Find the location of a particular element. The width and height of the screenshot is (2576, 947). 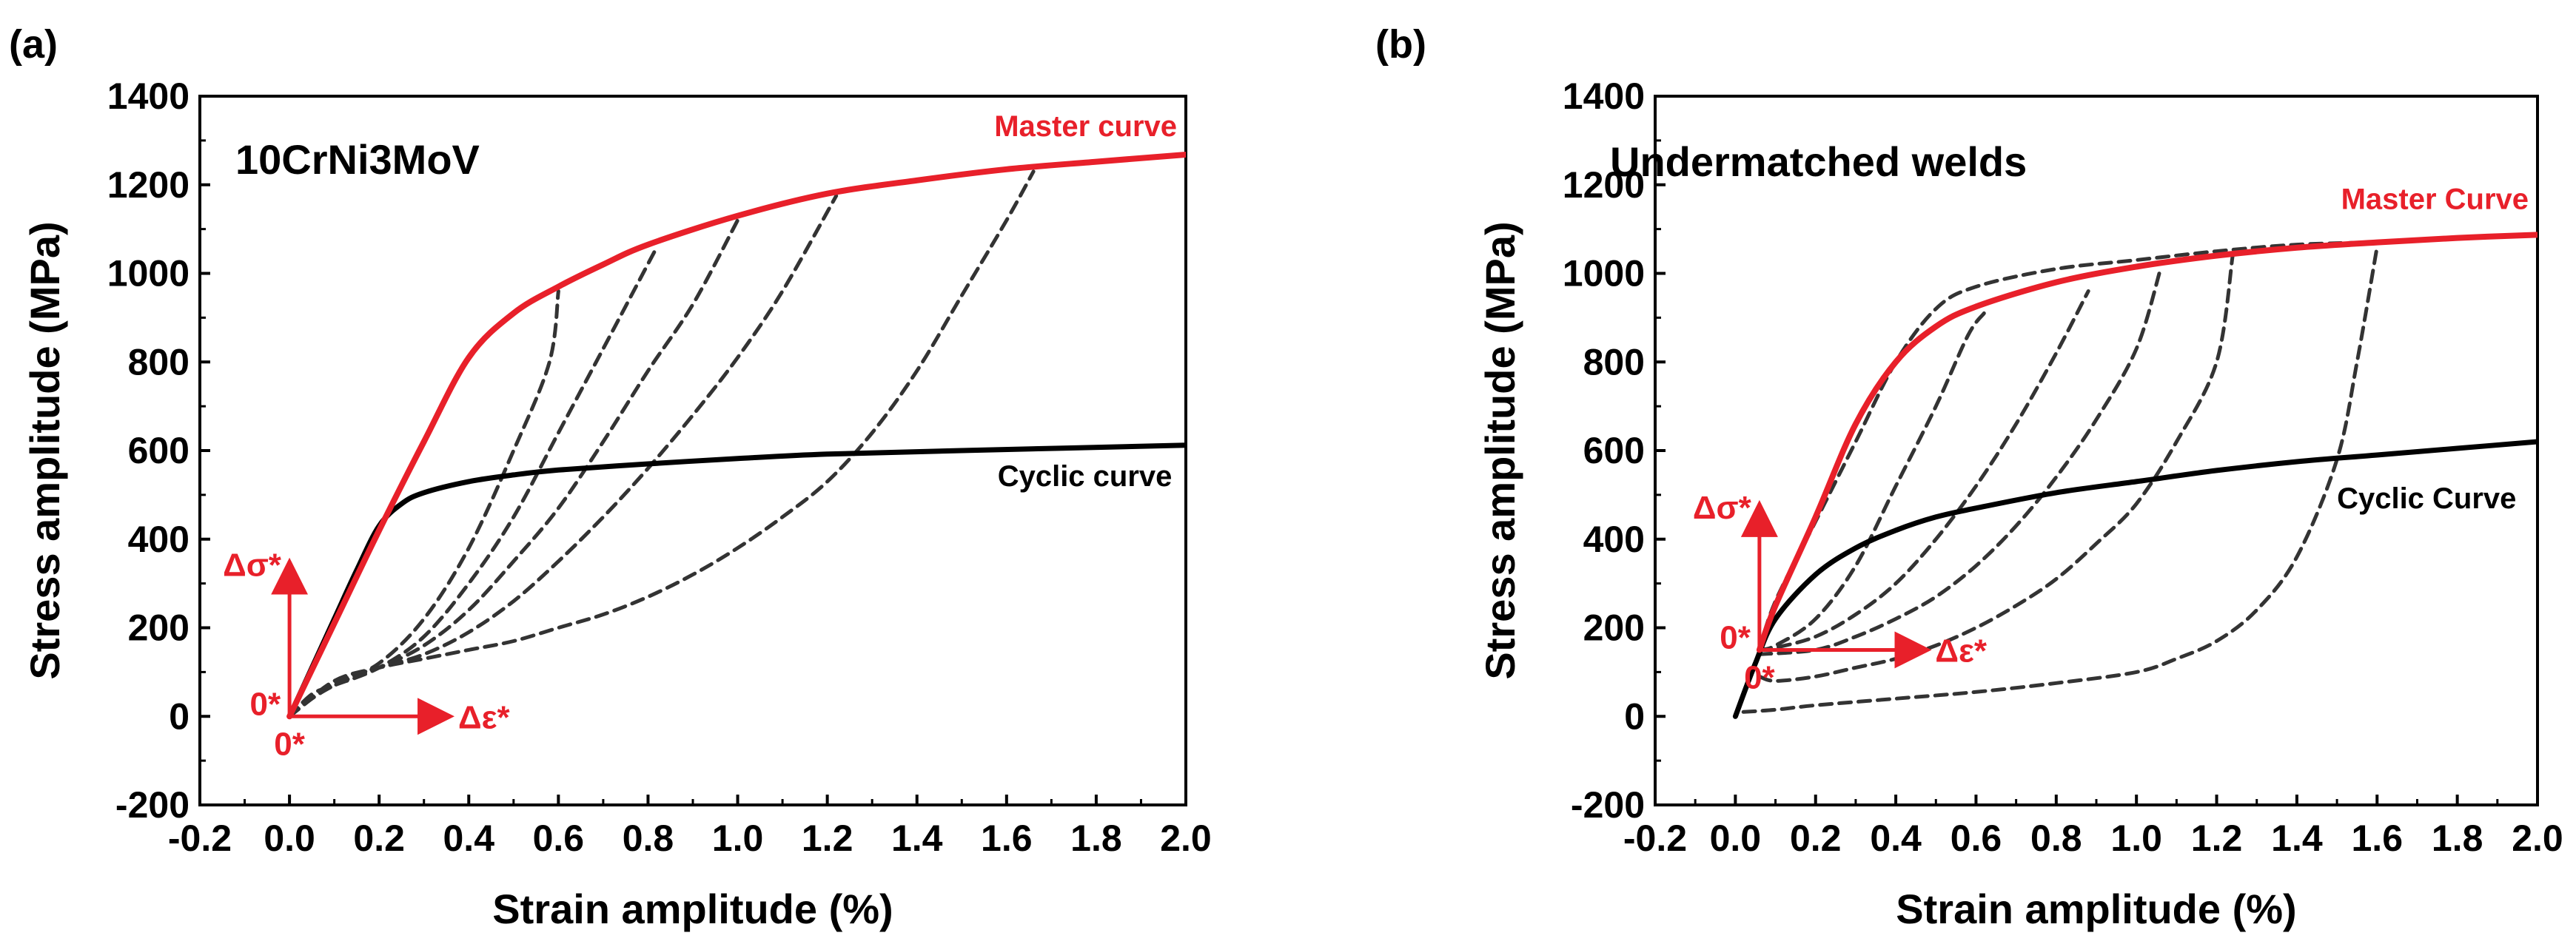

material-title: Undermatched welds is located at coordinates (1818, 161).